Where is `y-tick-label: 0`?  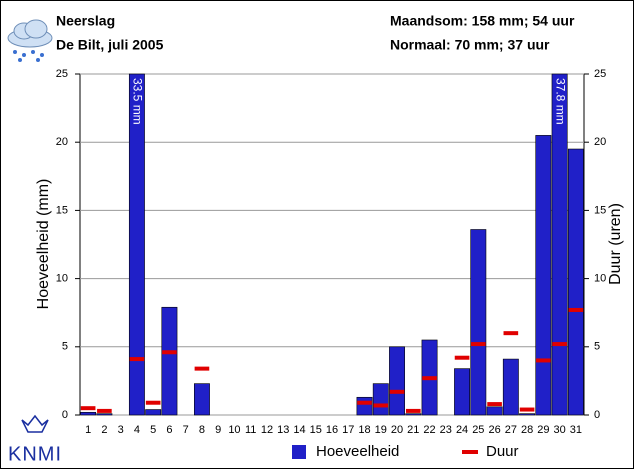 y-tick-label: 0 is located at coordinates (65, 415).